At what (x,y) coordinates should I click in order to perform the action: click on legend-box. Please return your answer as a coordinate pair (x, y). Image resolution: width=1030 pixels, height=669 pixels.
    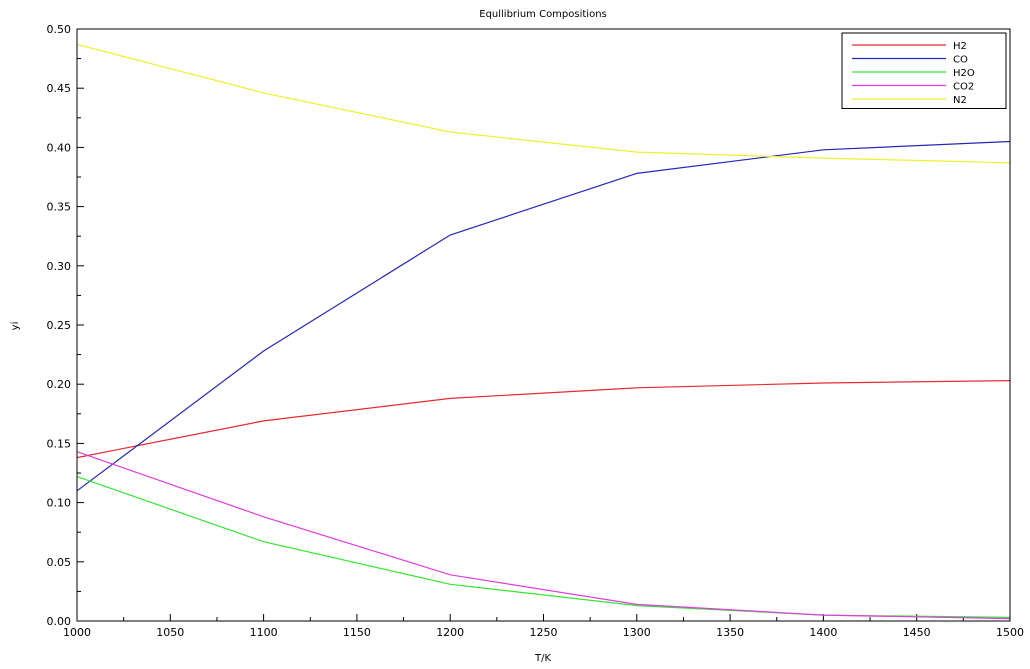
    Looking at the image, I should click on (924, 70).